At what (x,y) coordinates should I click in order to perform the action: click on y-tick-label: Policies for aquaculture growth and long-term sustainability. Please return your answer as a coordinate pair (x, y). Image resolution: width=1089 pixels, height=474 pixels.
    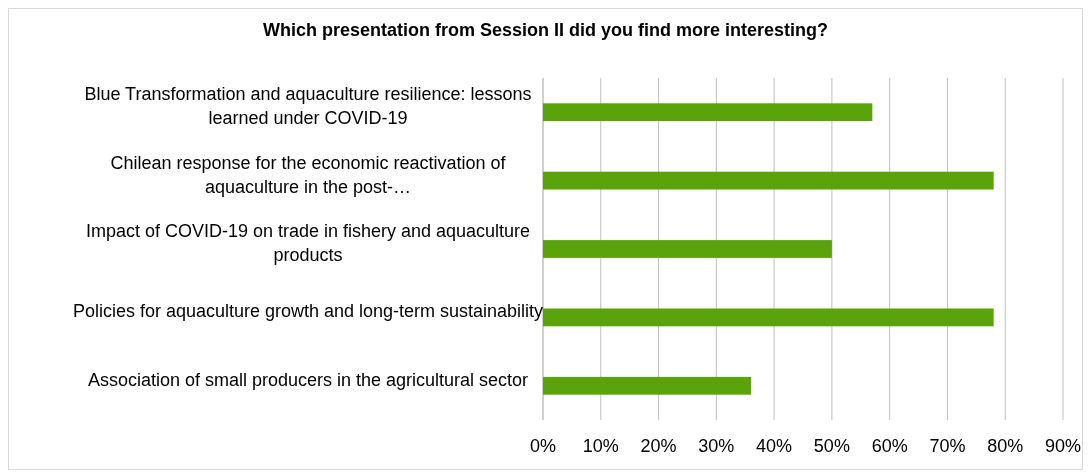
    Looking at the image, I should click on (308, 311).